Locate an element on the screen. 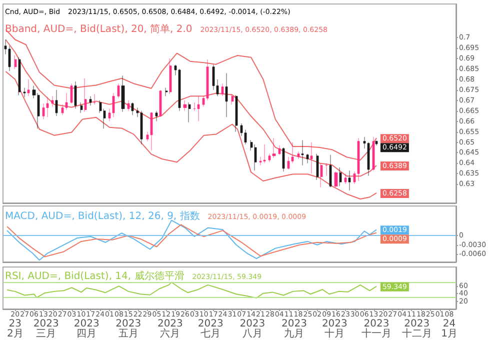  x2-tick-label: 2023 六月 is located at coordinates (170, 329).